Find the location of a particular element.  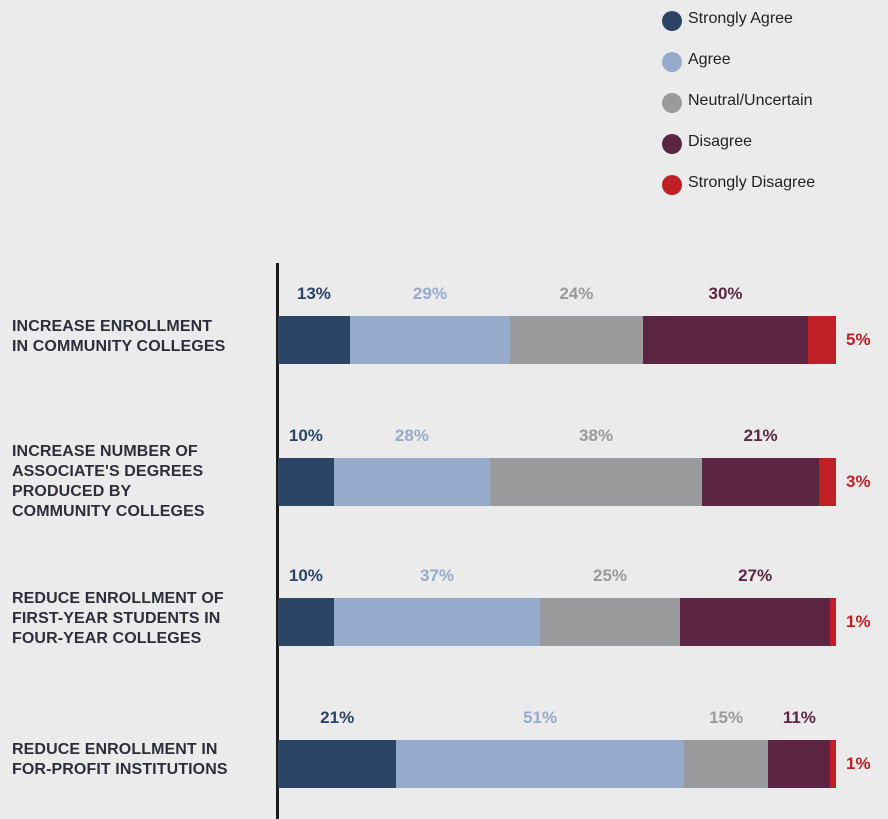

legend-label: Strongly Disagree is located at coordinates (752, 182).